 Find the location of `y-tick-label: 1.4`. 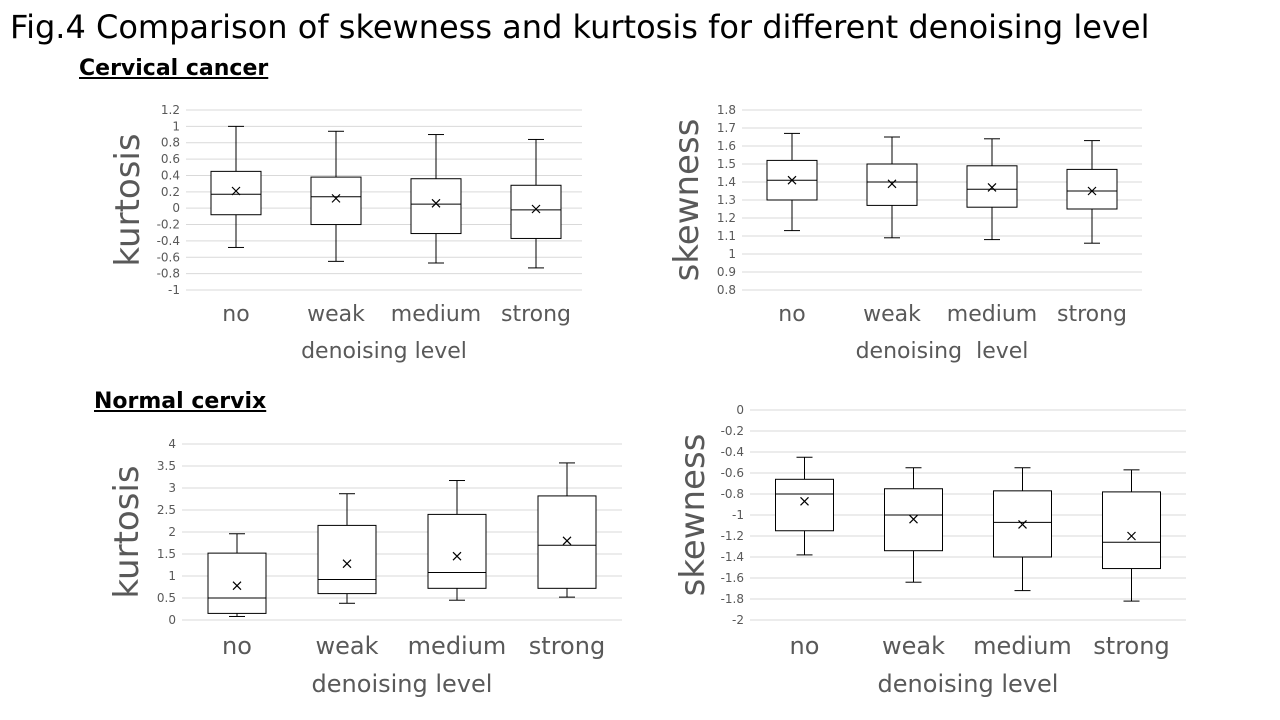

y-tick-label: 1.4 is located at coordinates (726, 182).